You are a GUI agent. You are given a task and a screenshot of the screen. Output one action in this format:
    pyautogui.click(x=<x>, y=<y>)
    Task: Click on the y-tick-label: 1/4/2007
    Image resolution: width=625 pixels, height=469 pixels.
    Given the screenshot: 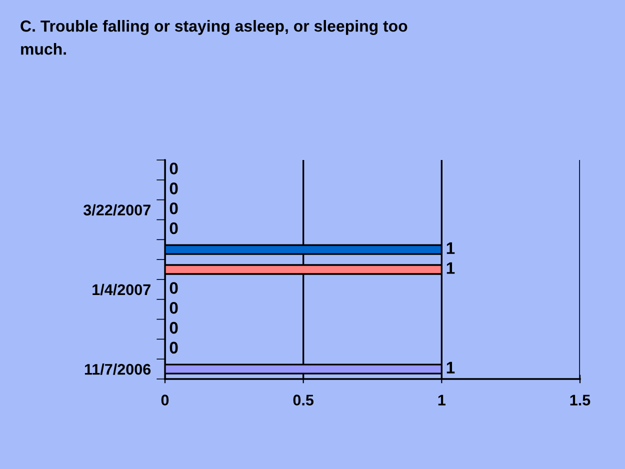 What is the action you would take?
    pyautogui.click(x=121, y=290)
    